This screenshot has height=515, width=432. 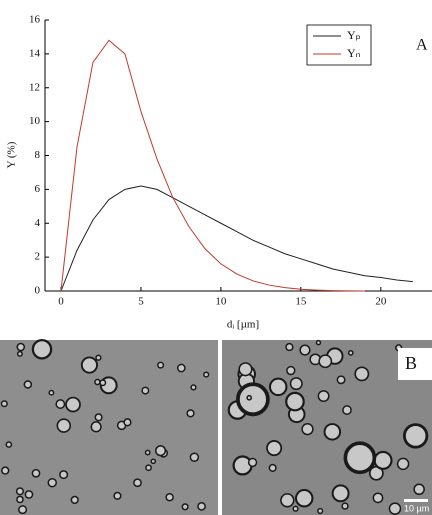 I want to click on y-tick-label: 8, so click(x=38, y=155).